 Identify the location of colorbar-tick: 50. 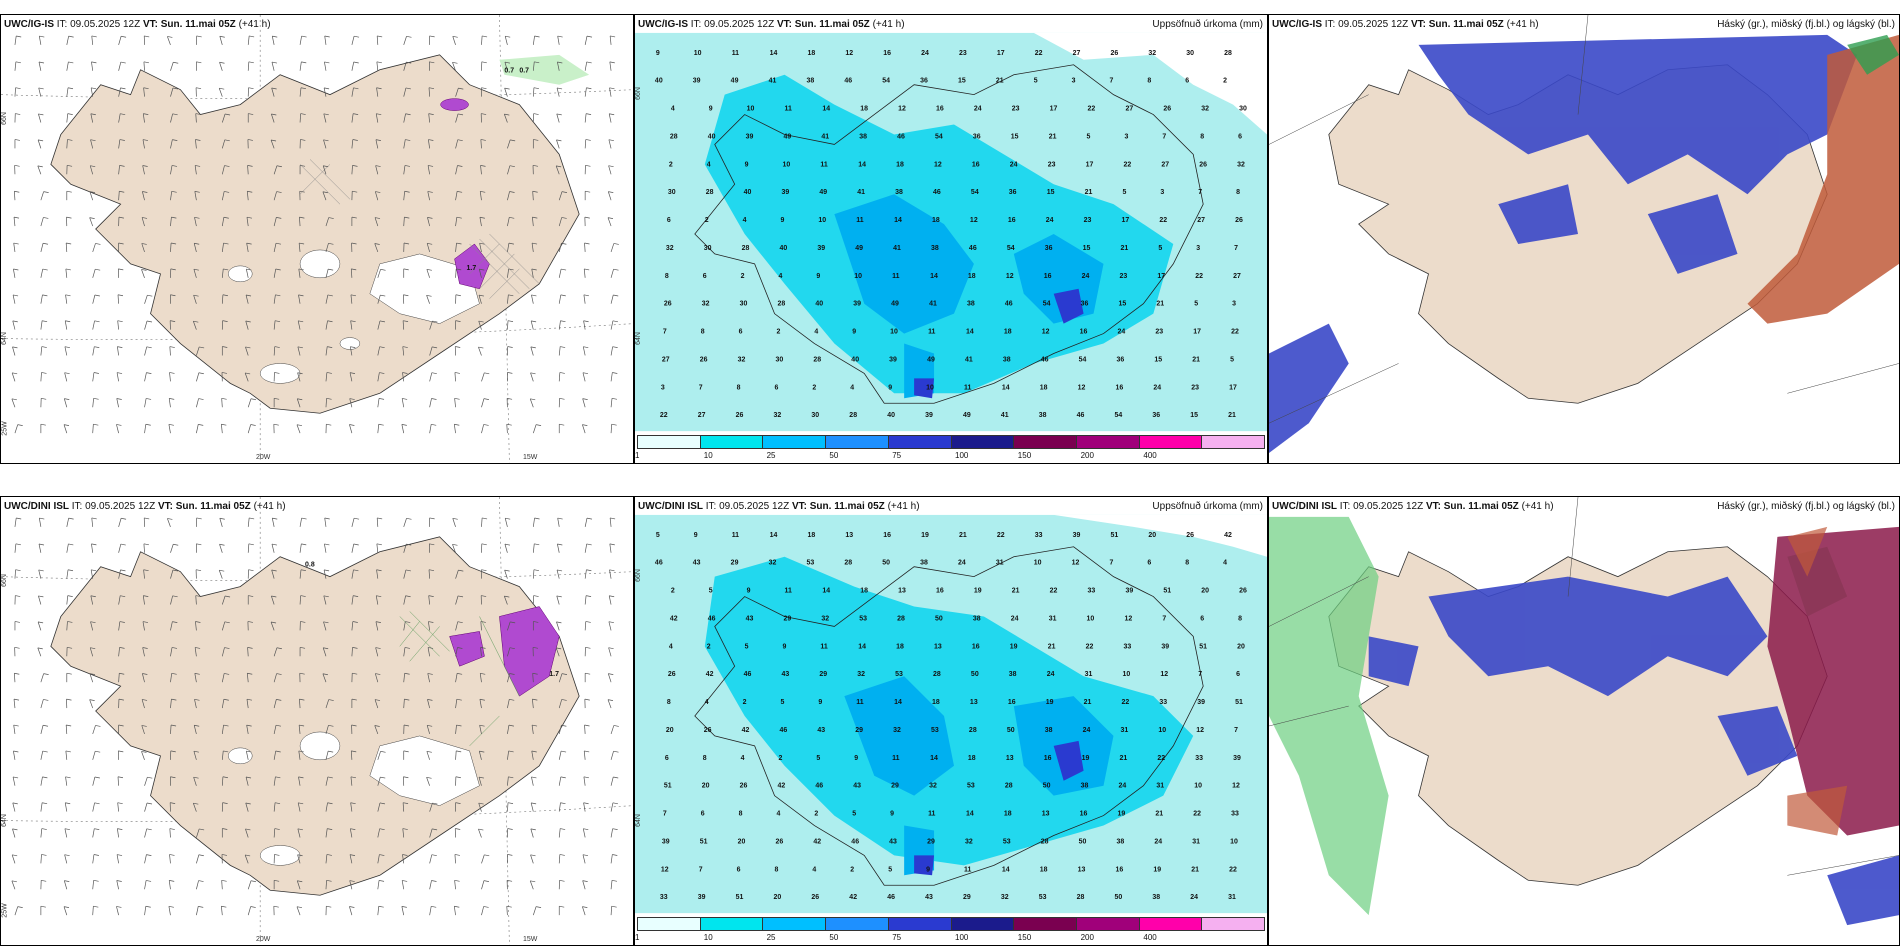
(834, 937).